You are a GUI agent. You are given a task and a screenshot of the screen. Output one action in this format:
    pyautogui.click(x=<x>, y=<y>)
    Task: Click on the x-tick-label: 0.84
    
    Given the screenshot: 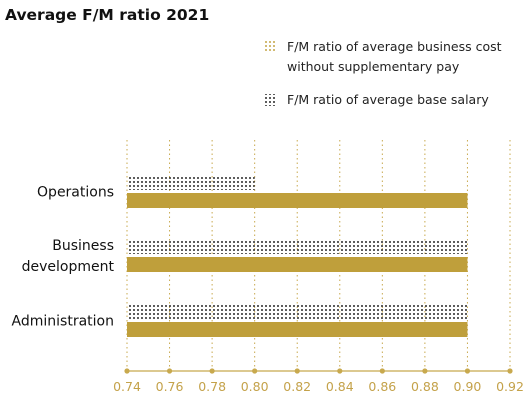 What is the action you would take?
    pyautogui.click(x=340, y=386)
    